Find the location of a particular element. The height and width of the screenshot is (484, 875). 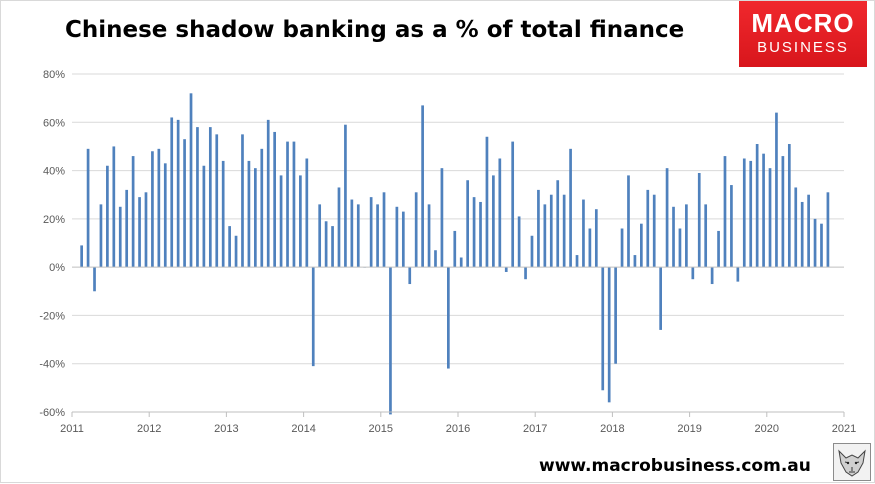

logo-line2: BUSINESS is located at coordinates (803, 47).